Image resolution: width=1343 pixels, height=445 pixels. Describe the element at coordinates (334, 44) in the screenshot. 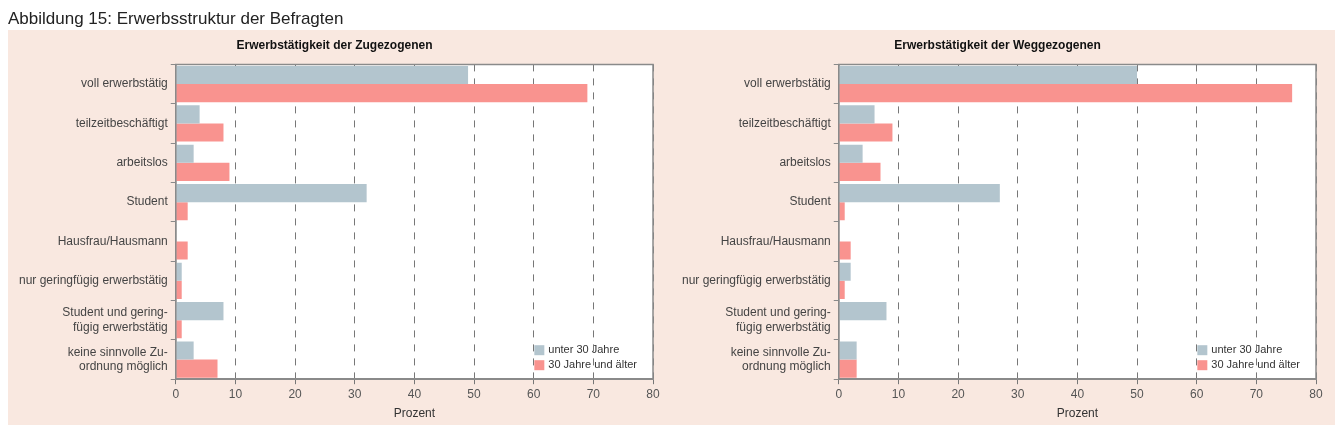

I see `chart-title: Erwerbstätigkeit der Zugezogenen` at that location.